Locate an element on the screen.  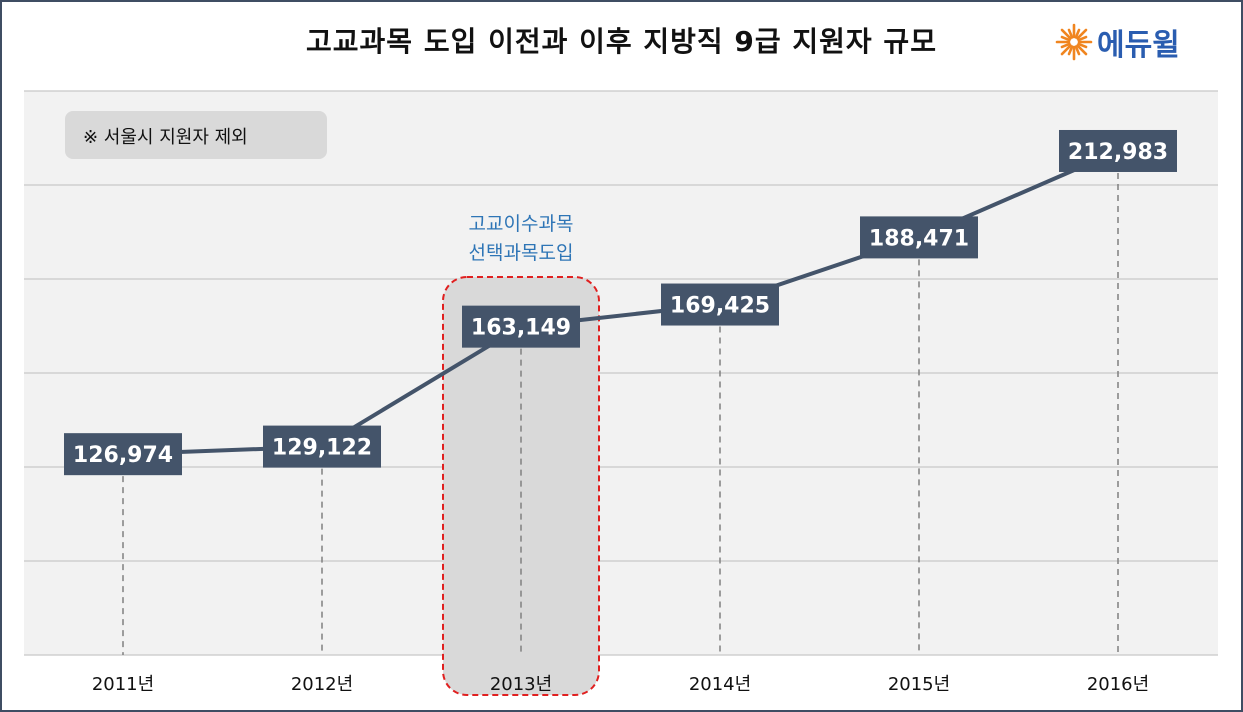
data-label: 163,149 is located at coordinates (521, 328).